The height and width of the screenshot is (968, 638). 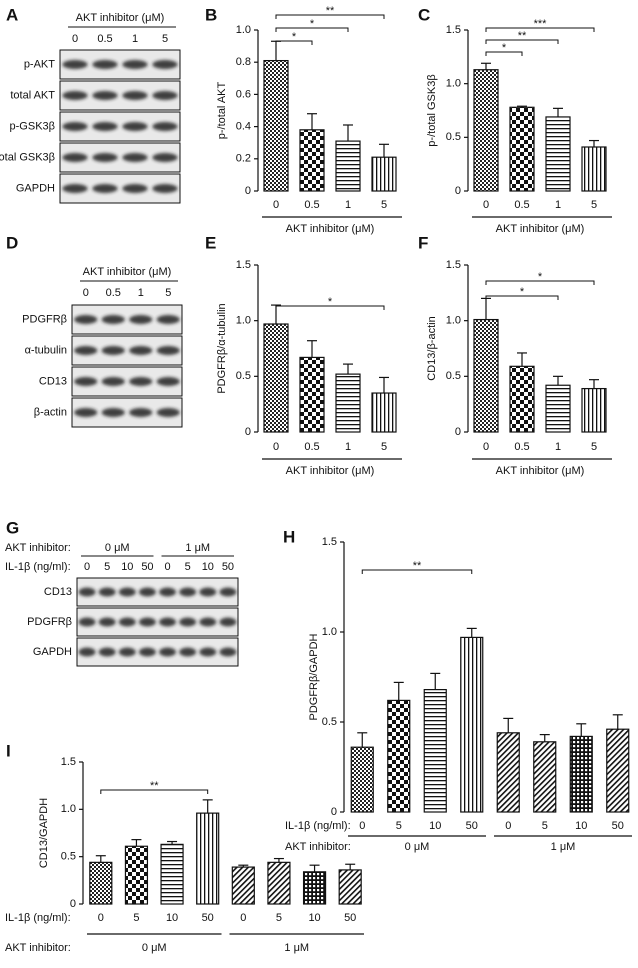 What do you see at coordinates (104, 39) in the screenshot?
I see `lane-label: 0.5` at bounding box center [104, 39].